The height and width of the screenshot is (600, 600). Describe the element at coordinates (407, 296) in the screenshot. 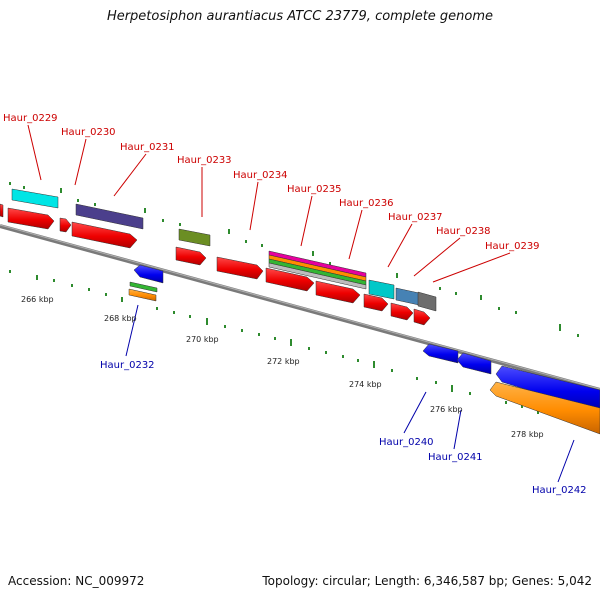

I see `gene-feature-steelblue` at that location.